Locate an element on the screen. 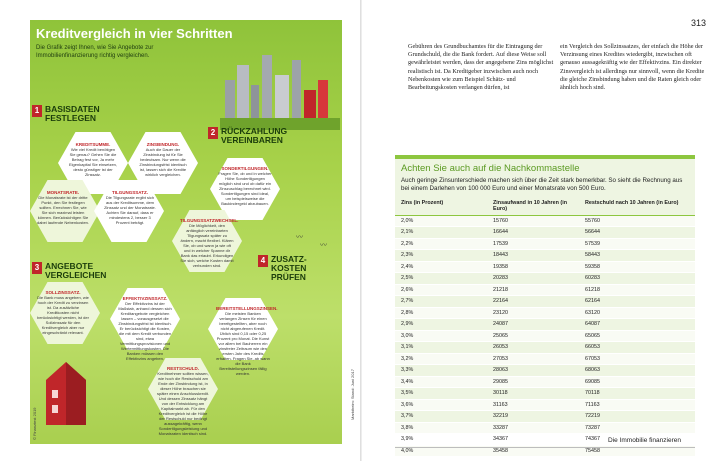 The height and width of the screenshot is (461, 720). hex-sollzinssatz is located at coordinates (65, 313).